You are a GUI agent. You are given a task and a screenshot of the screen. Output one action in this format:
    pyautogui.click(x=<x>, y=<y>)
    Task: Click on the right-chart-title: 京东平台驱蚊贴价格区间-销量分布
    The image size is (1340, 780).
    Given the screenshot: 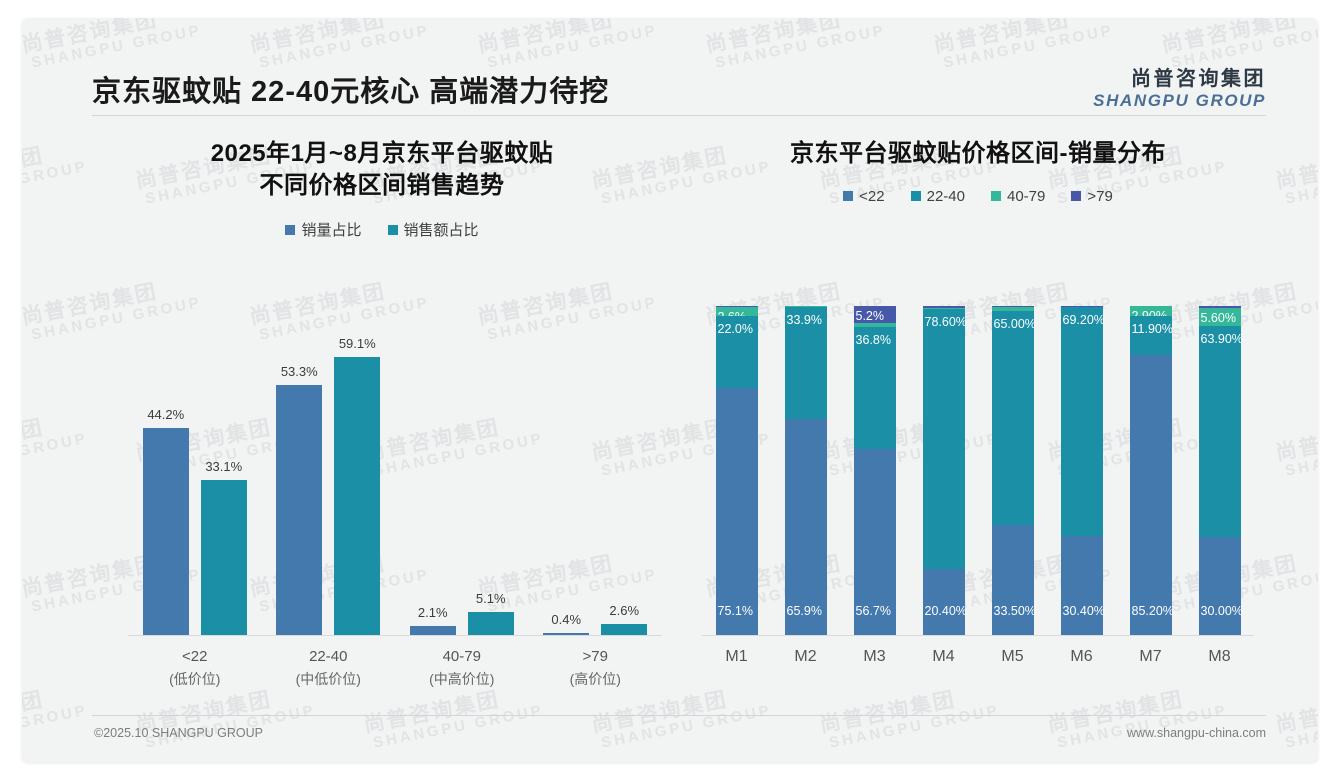 What is the action you would take?
    pyautogui.click(x=978, y=154)
    